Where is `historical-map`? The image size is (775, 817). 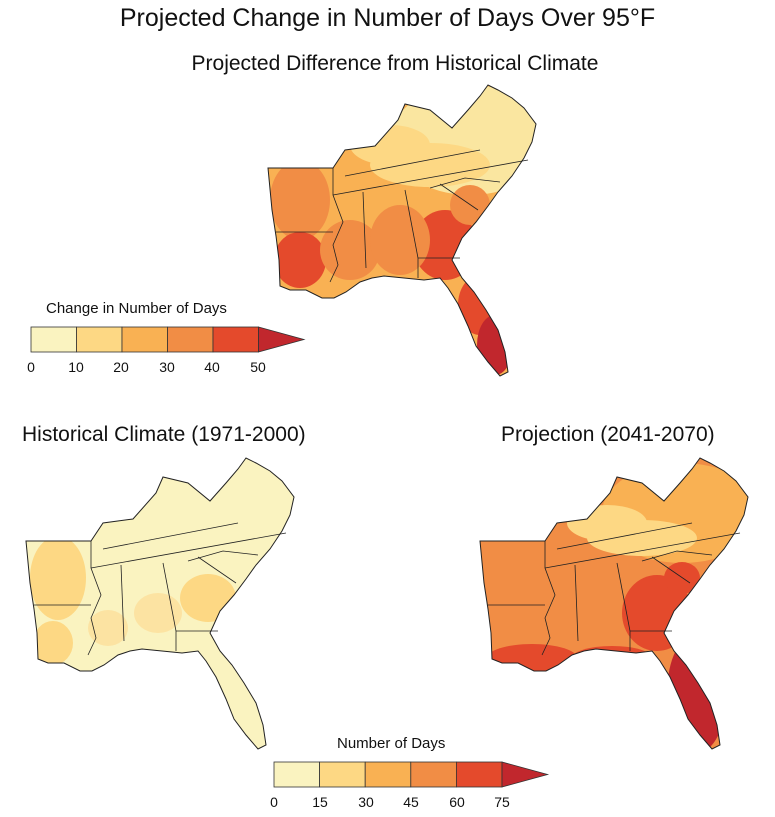
historical-map is located at coordinates (160, 603).